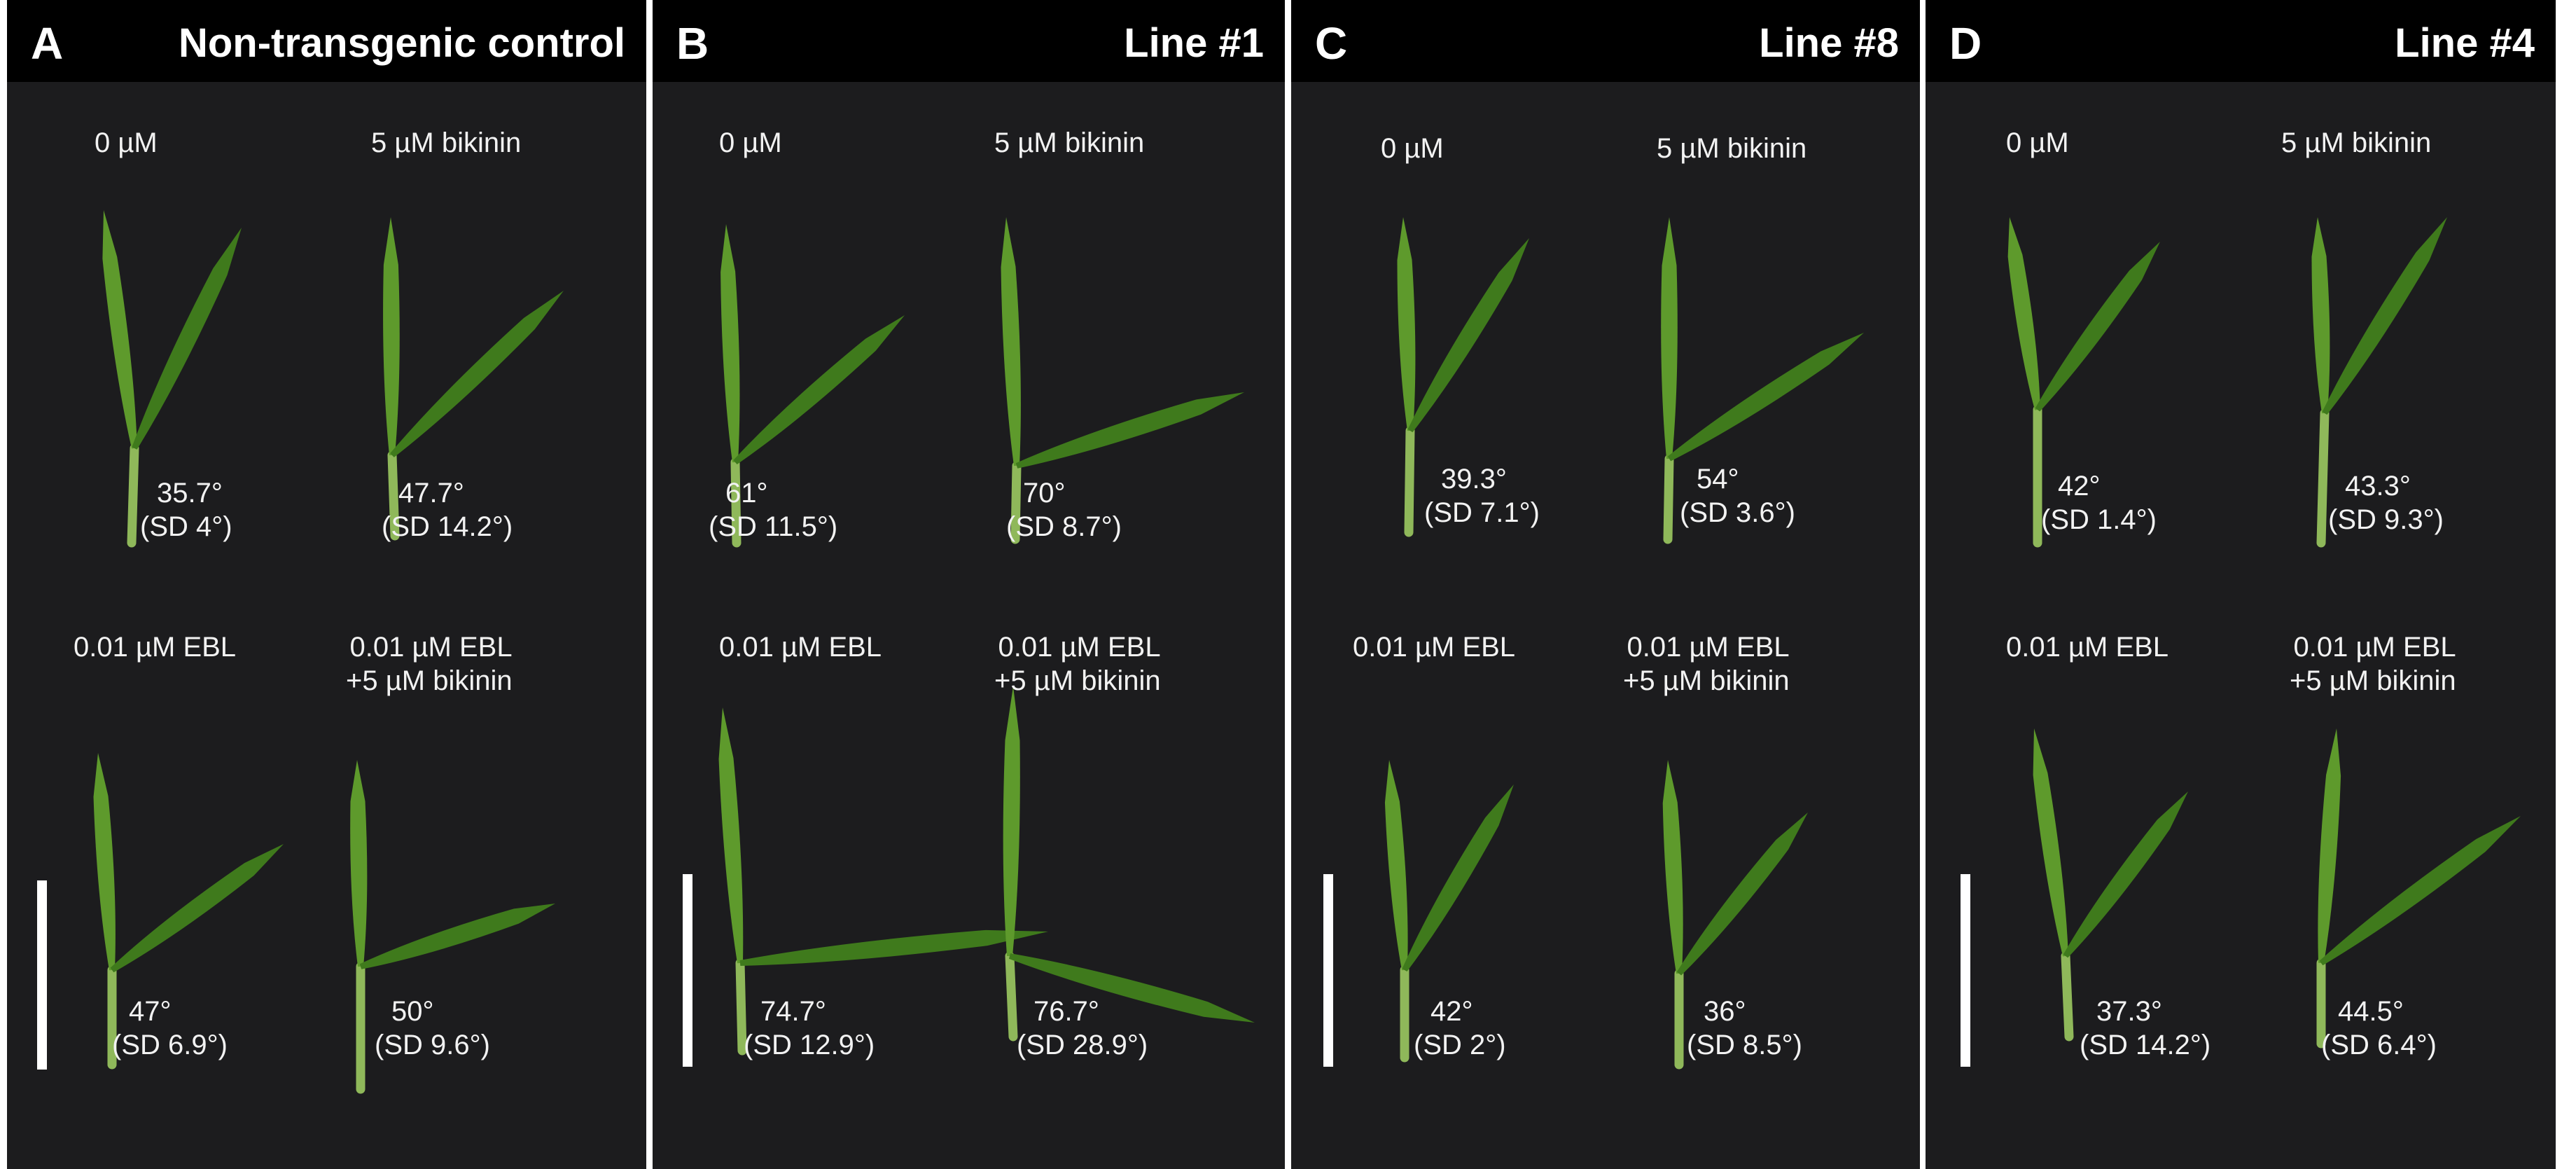 The image size is (2576, 1169). What do you see at coordinates (432, 1045) in the screenshot?
I see `angle-sd: (SD 9.6°)` at bounding box center [432, 1045].